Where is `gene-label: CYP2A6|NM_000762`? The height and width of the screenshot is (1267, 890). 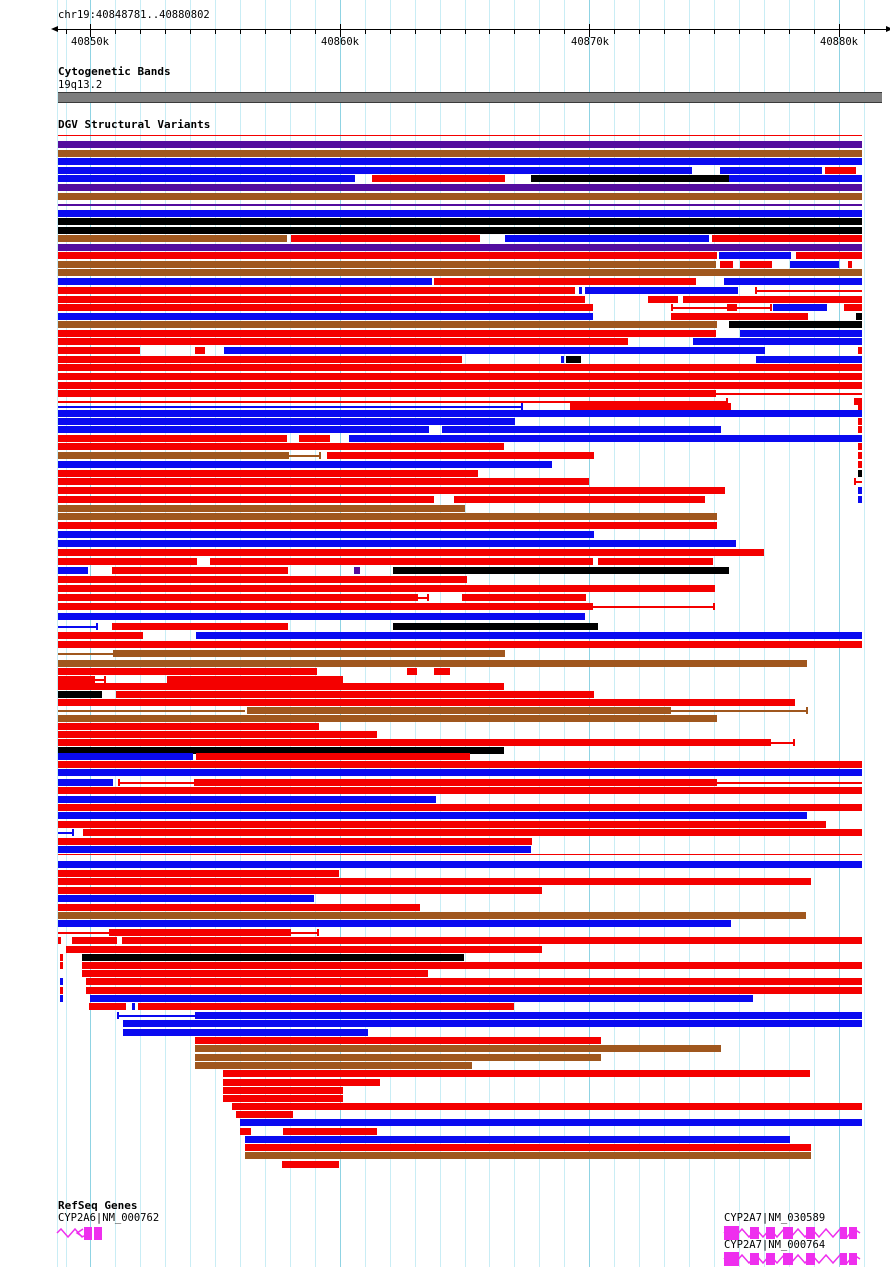 gene-label: CYP2A6|NM_000762 is located at coordinates (109, 1218).